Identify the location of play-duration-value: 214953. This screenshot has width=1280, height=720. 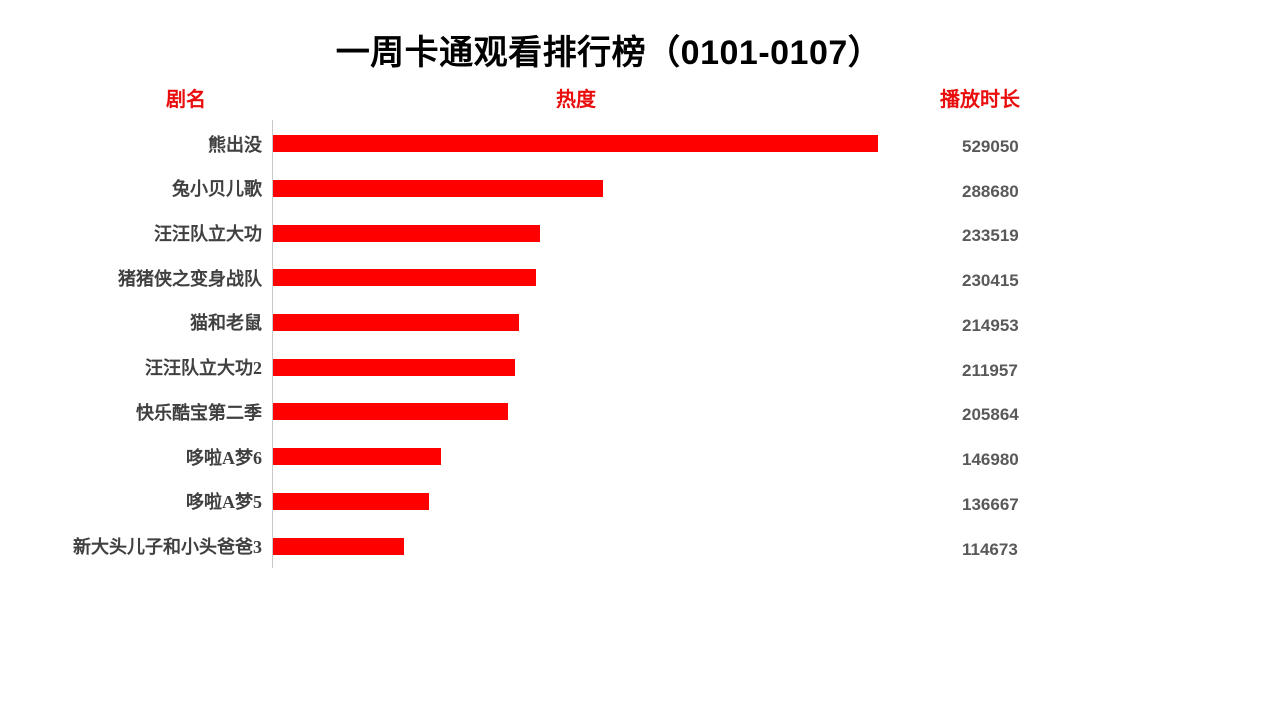
(990, 325).